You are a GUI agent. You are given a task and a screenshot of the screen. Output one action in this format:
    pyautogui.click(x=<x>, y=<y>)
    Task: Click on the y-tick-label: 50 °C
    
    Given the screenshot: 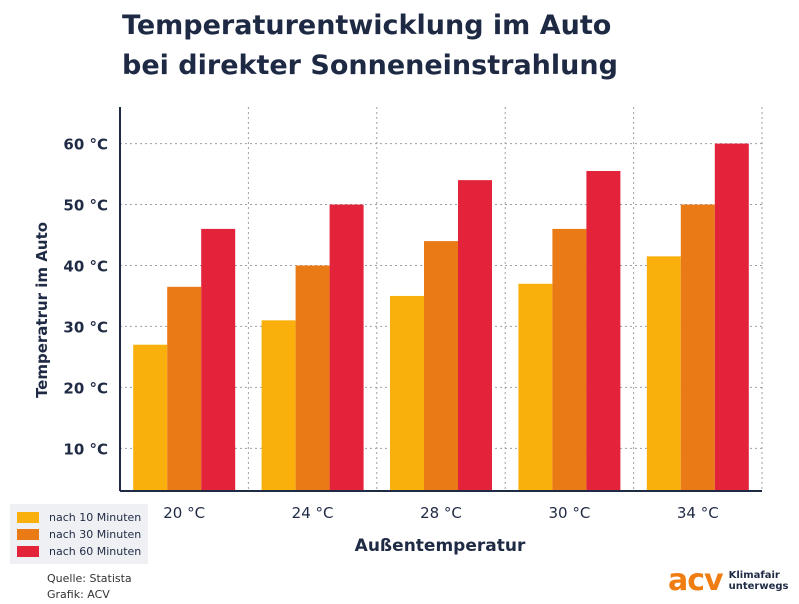 What is the action you would take?
    pyautogui.click(x=85, y=206)
    